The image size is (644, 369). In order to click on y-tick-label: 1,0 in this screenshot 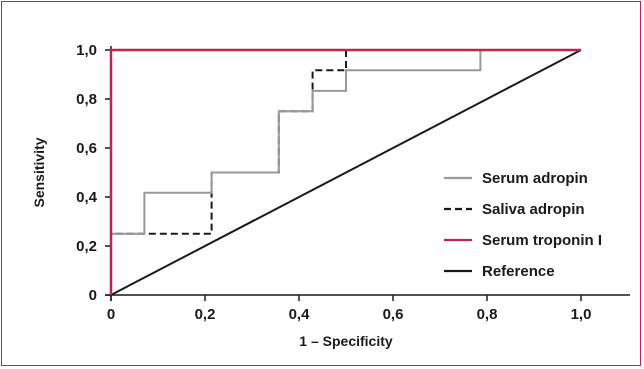, I will do `click(86, 50)`.